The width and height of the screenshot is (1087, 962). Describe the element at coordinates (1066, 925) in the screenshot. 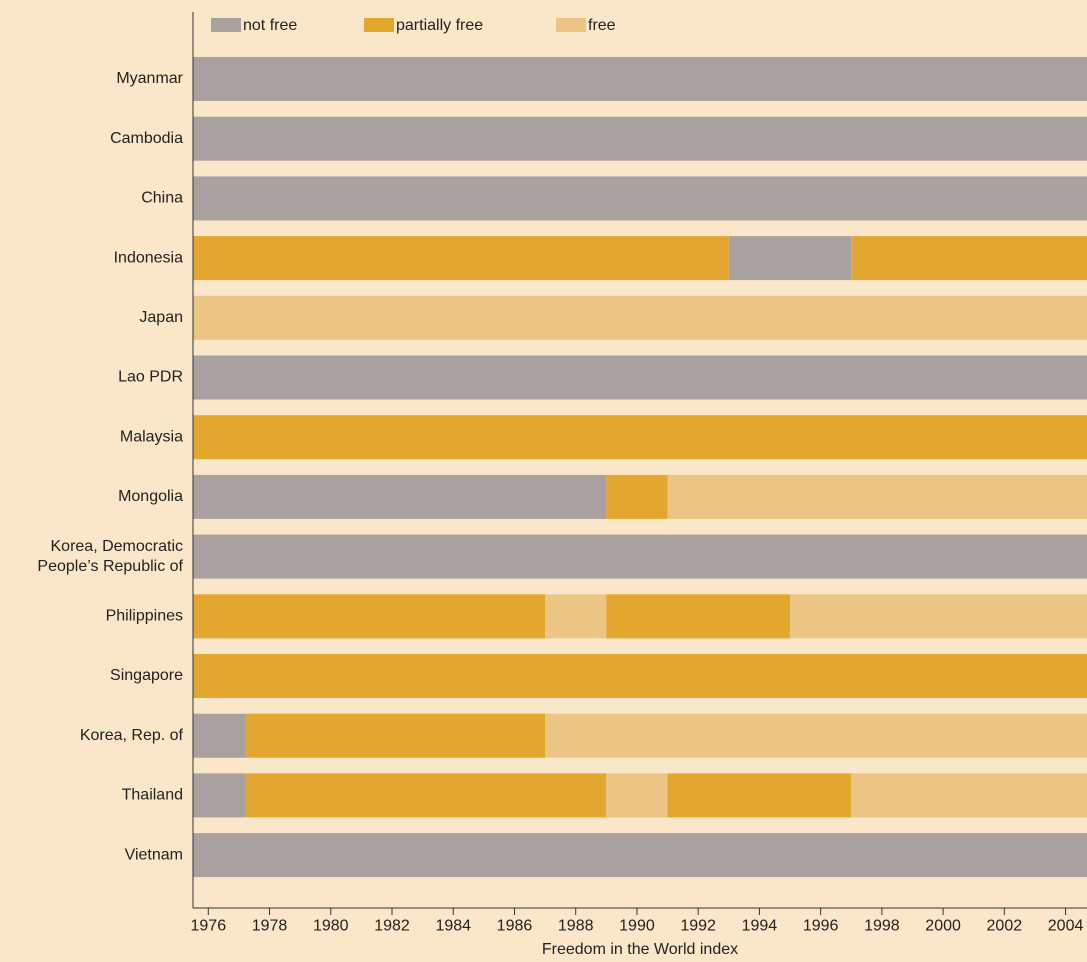

I see `x-tick-label: 2004` at that location.